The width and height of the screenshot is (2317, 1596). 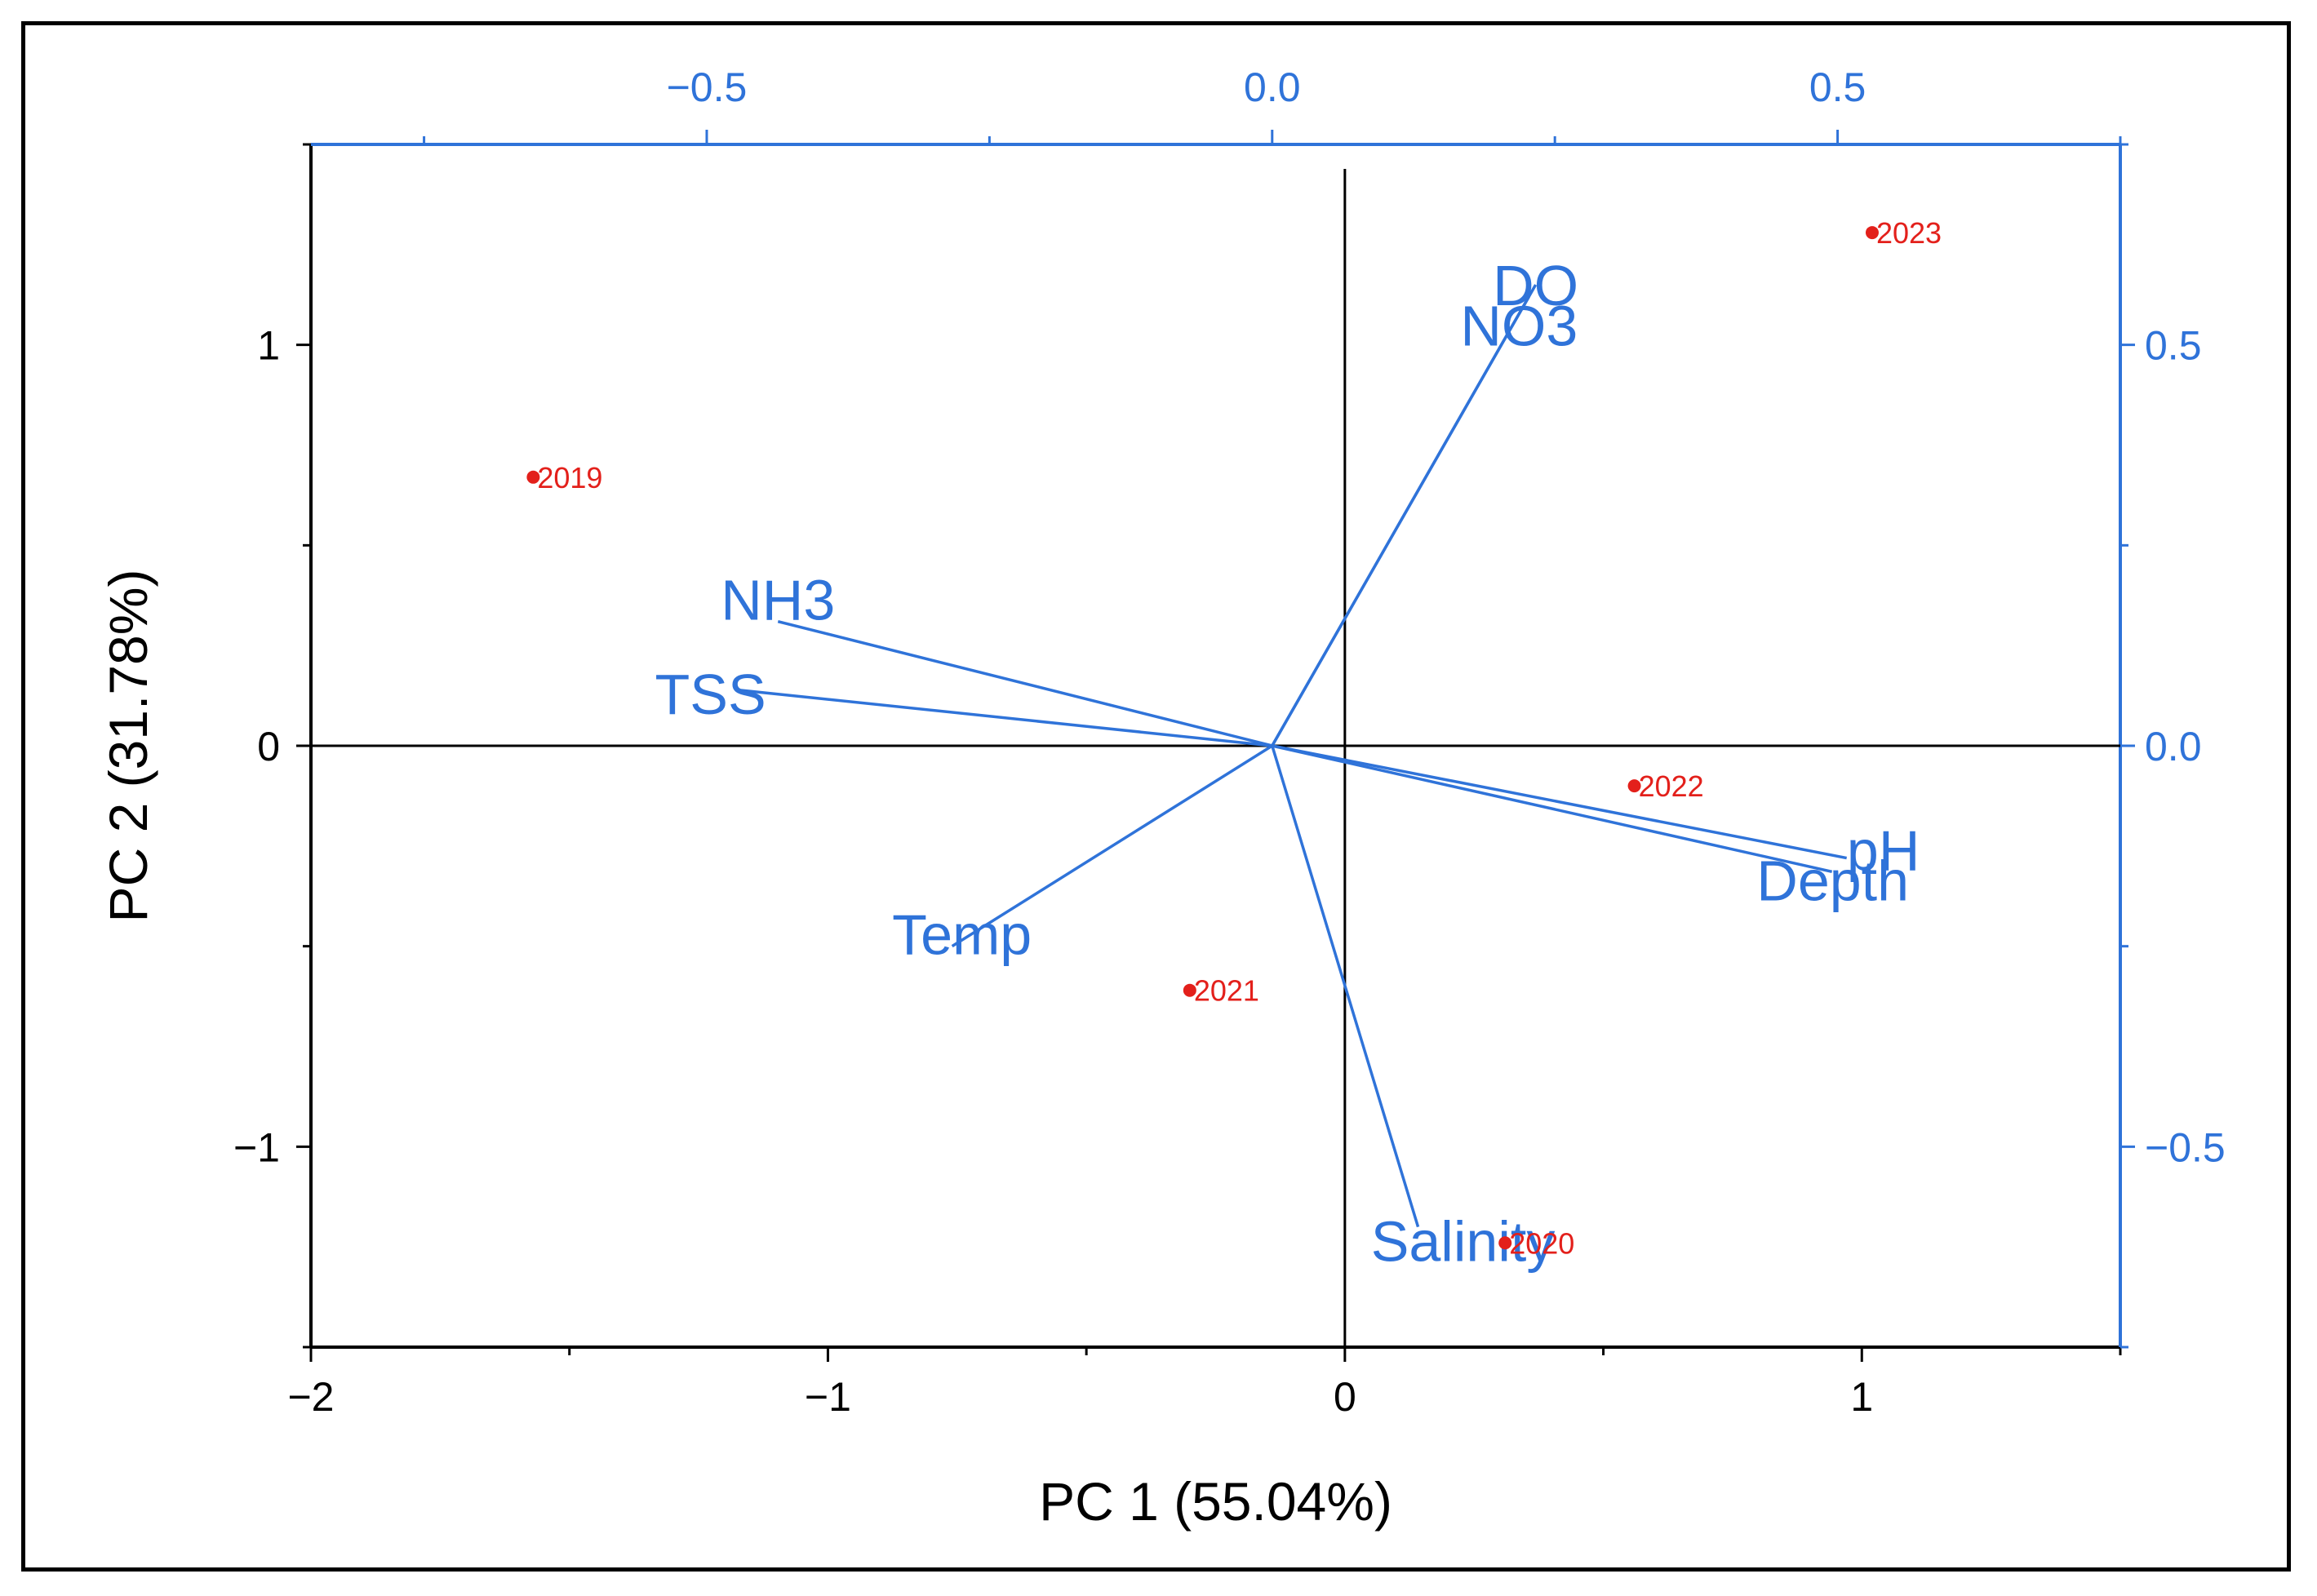 What do you see at coordinates (1519, 326) in the screenshot?
I see `loading-label-no3: NO3` at bounding box center [1519, 326].